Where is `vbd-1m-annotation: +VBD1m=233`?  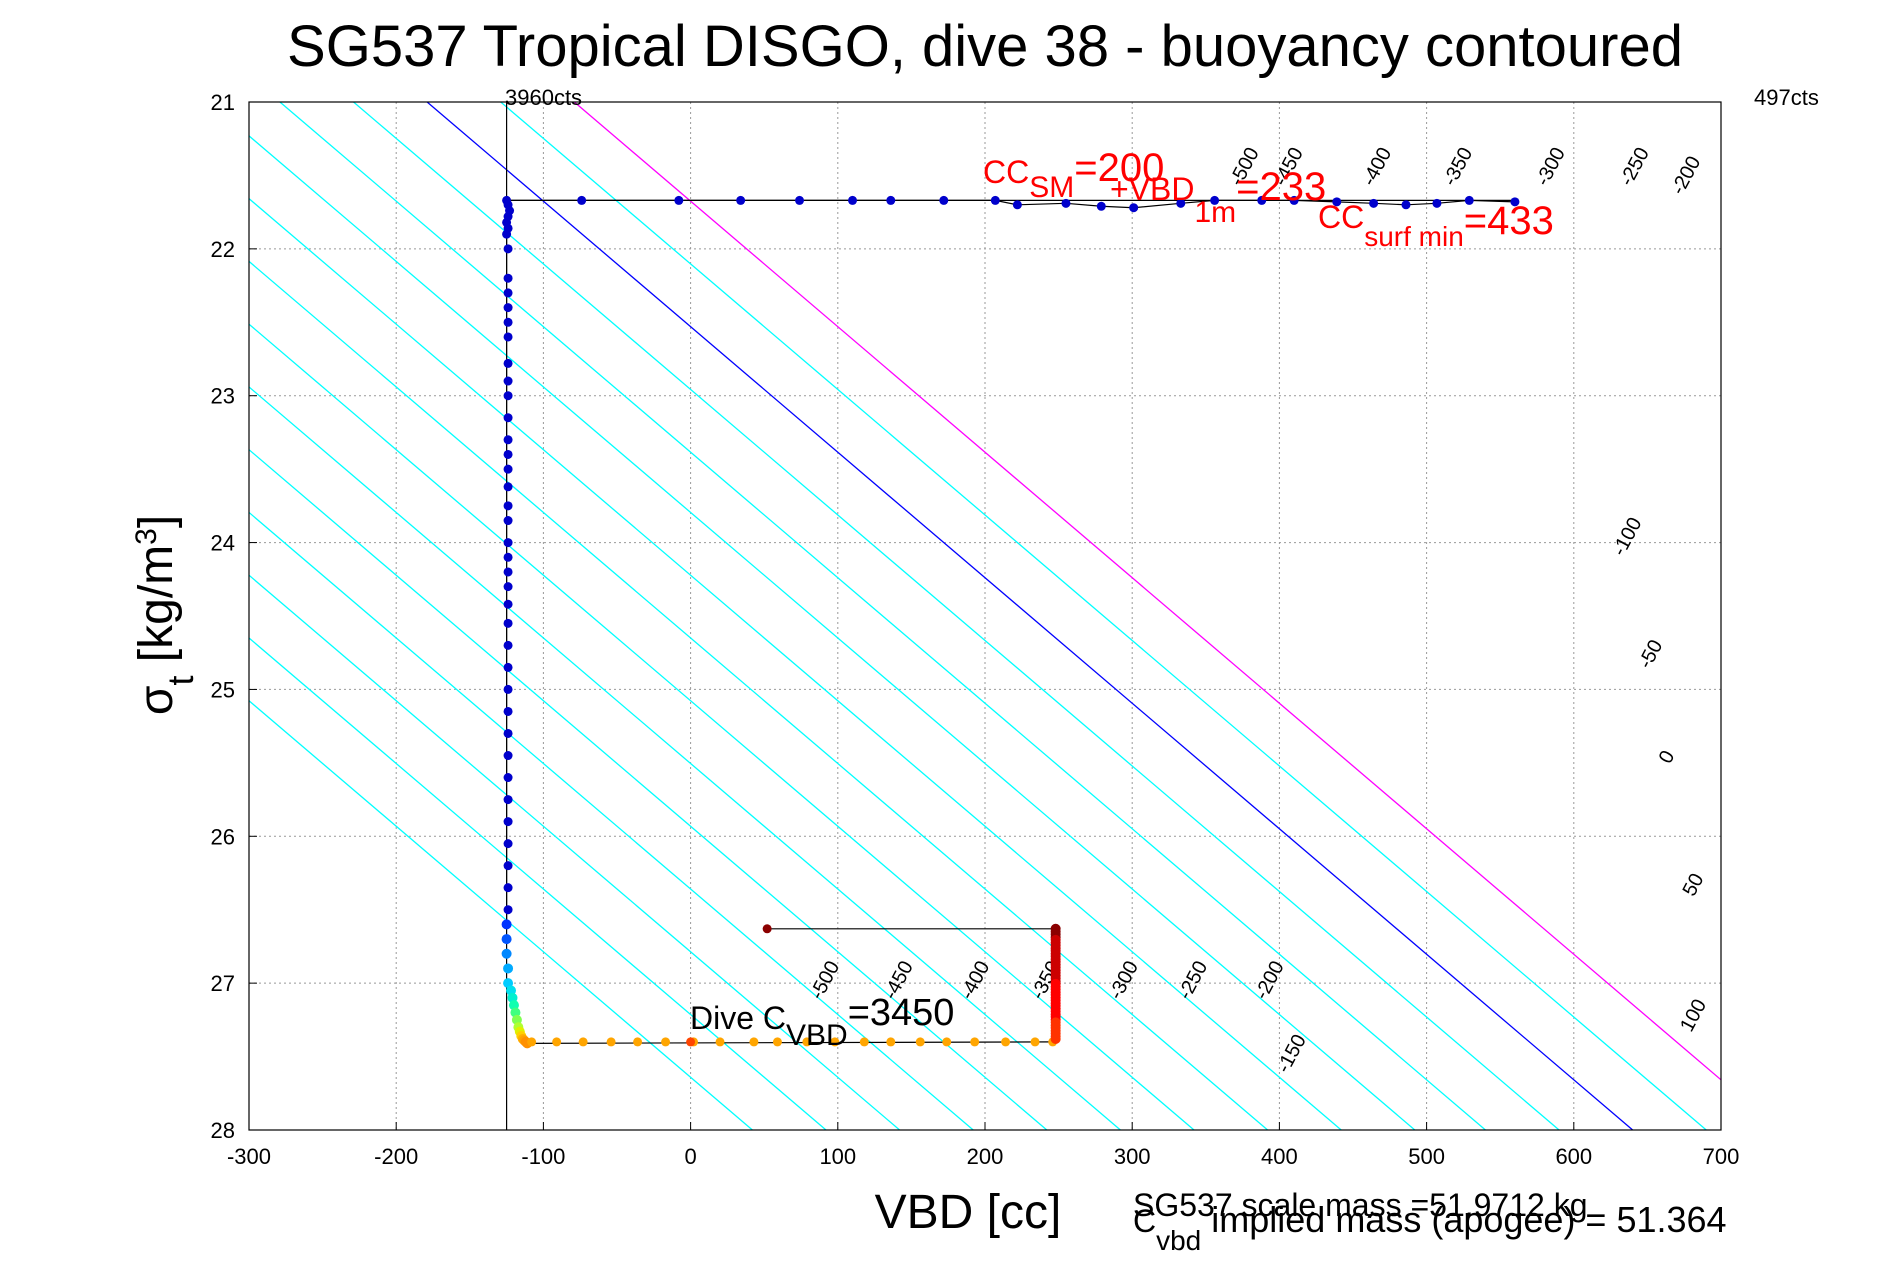 vbd-1m-annotation: +VBD1m=233 is located at coordinates (1218, 197).